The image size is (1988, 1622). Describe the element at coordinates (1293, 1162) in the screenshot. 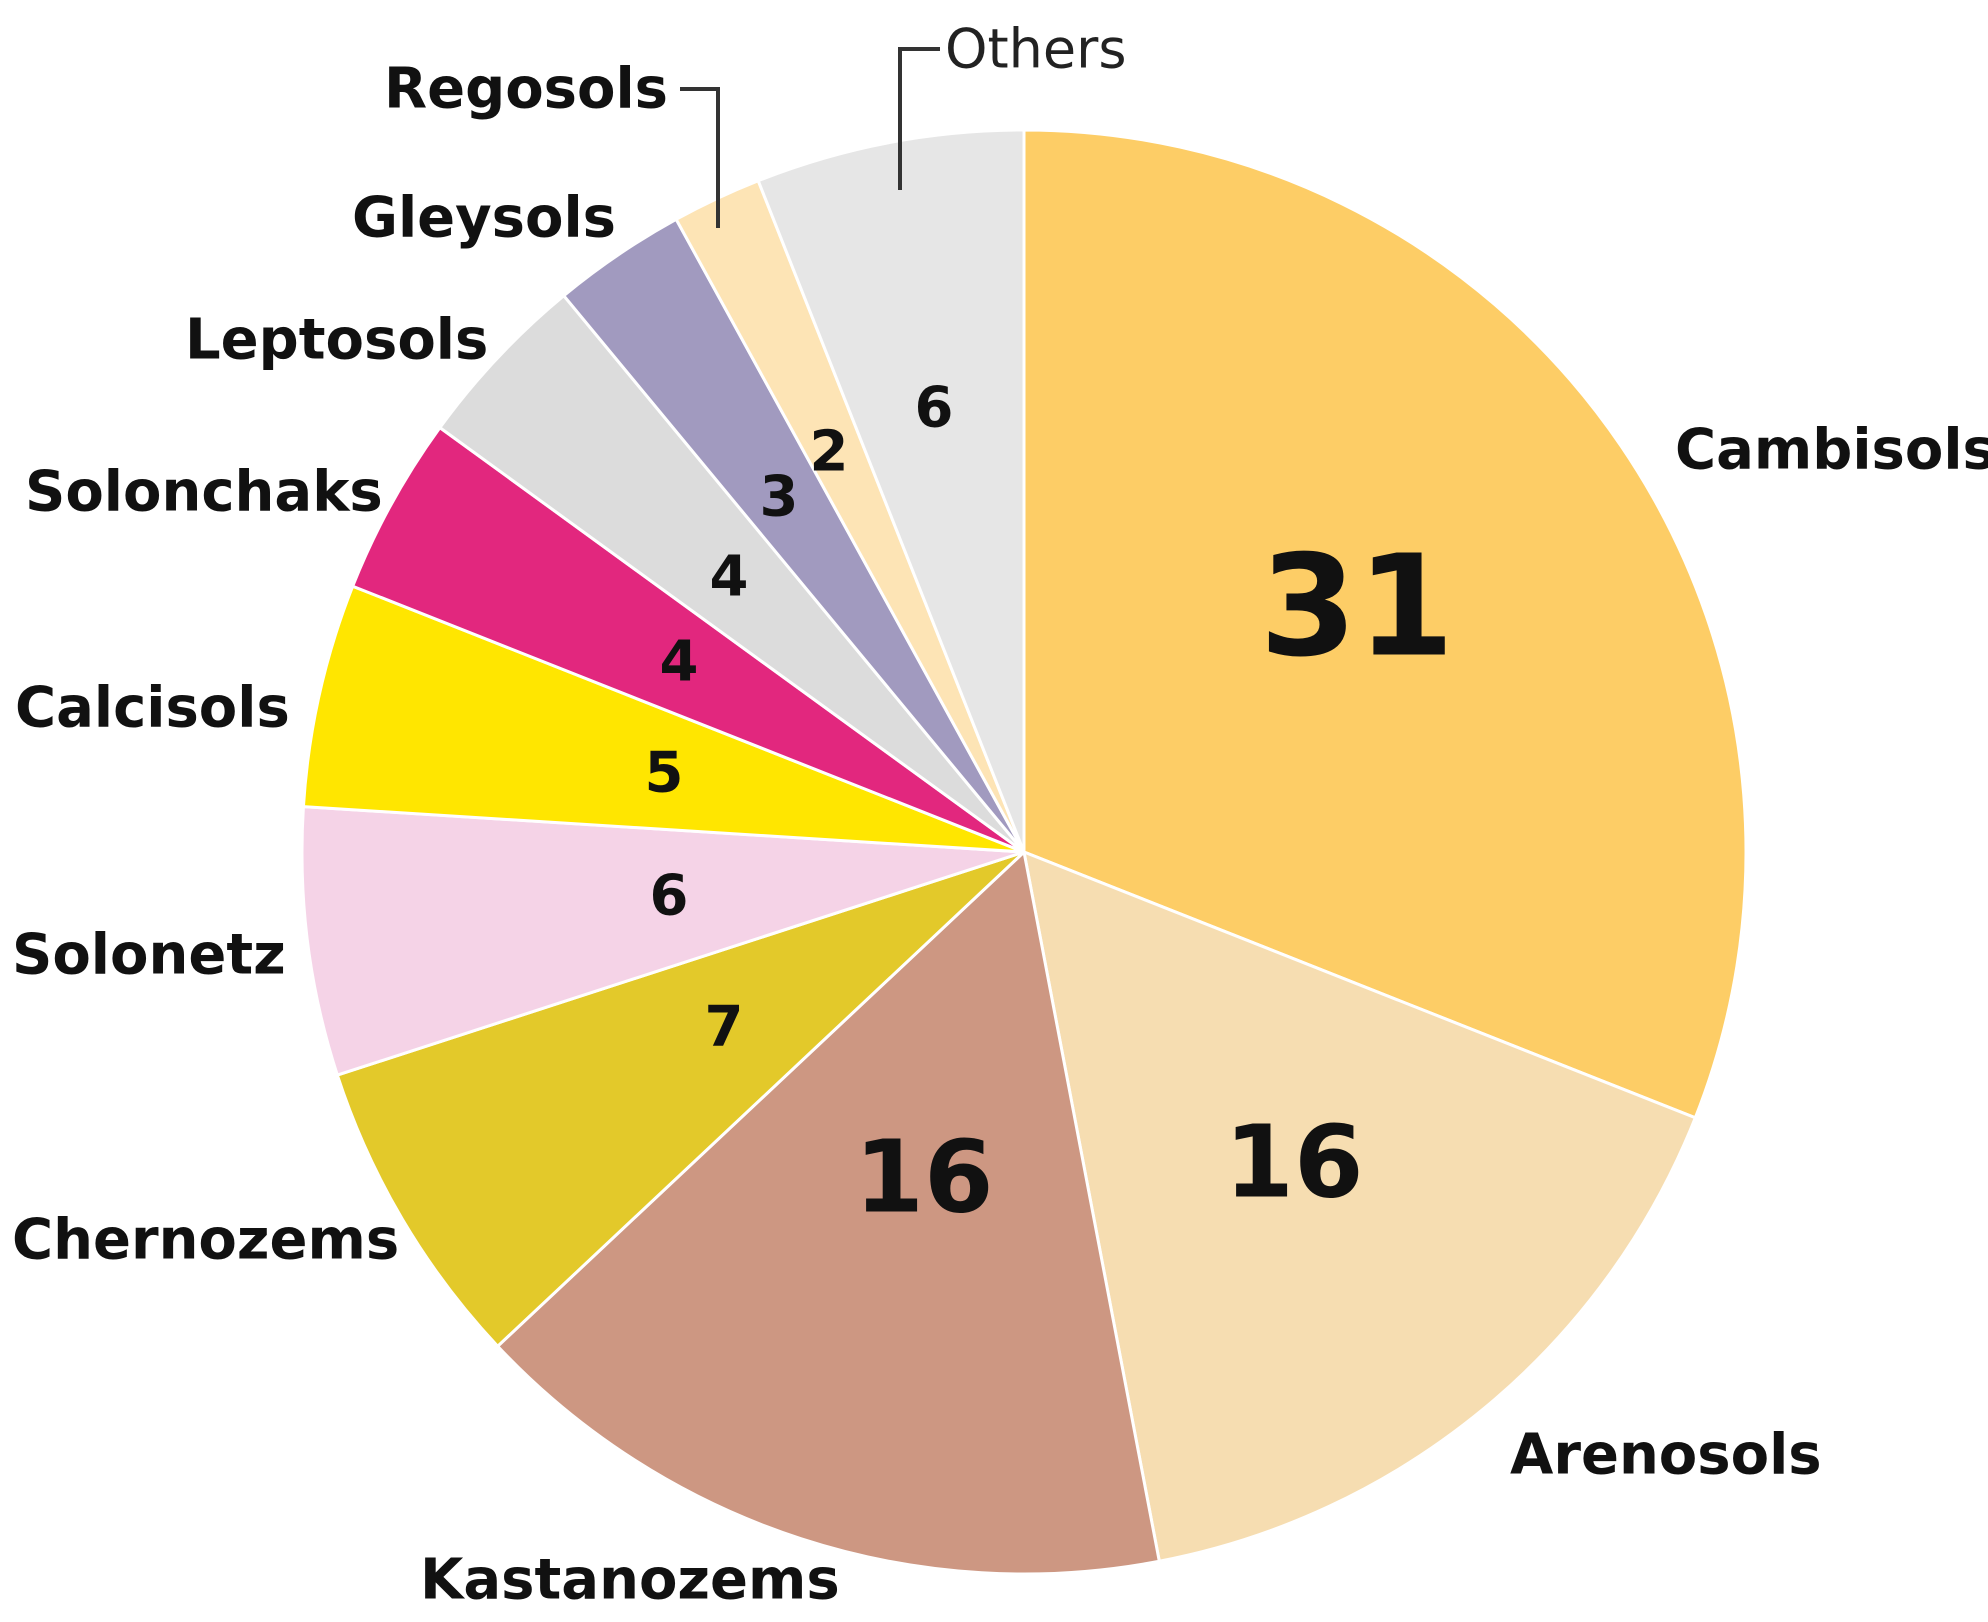

I see `value-label-arenosols: 16` at that location.